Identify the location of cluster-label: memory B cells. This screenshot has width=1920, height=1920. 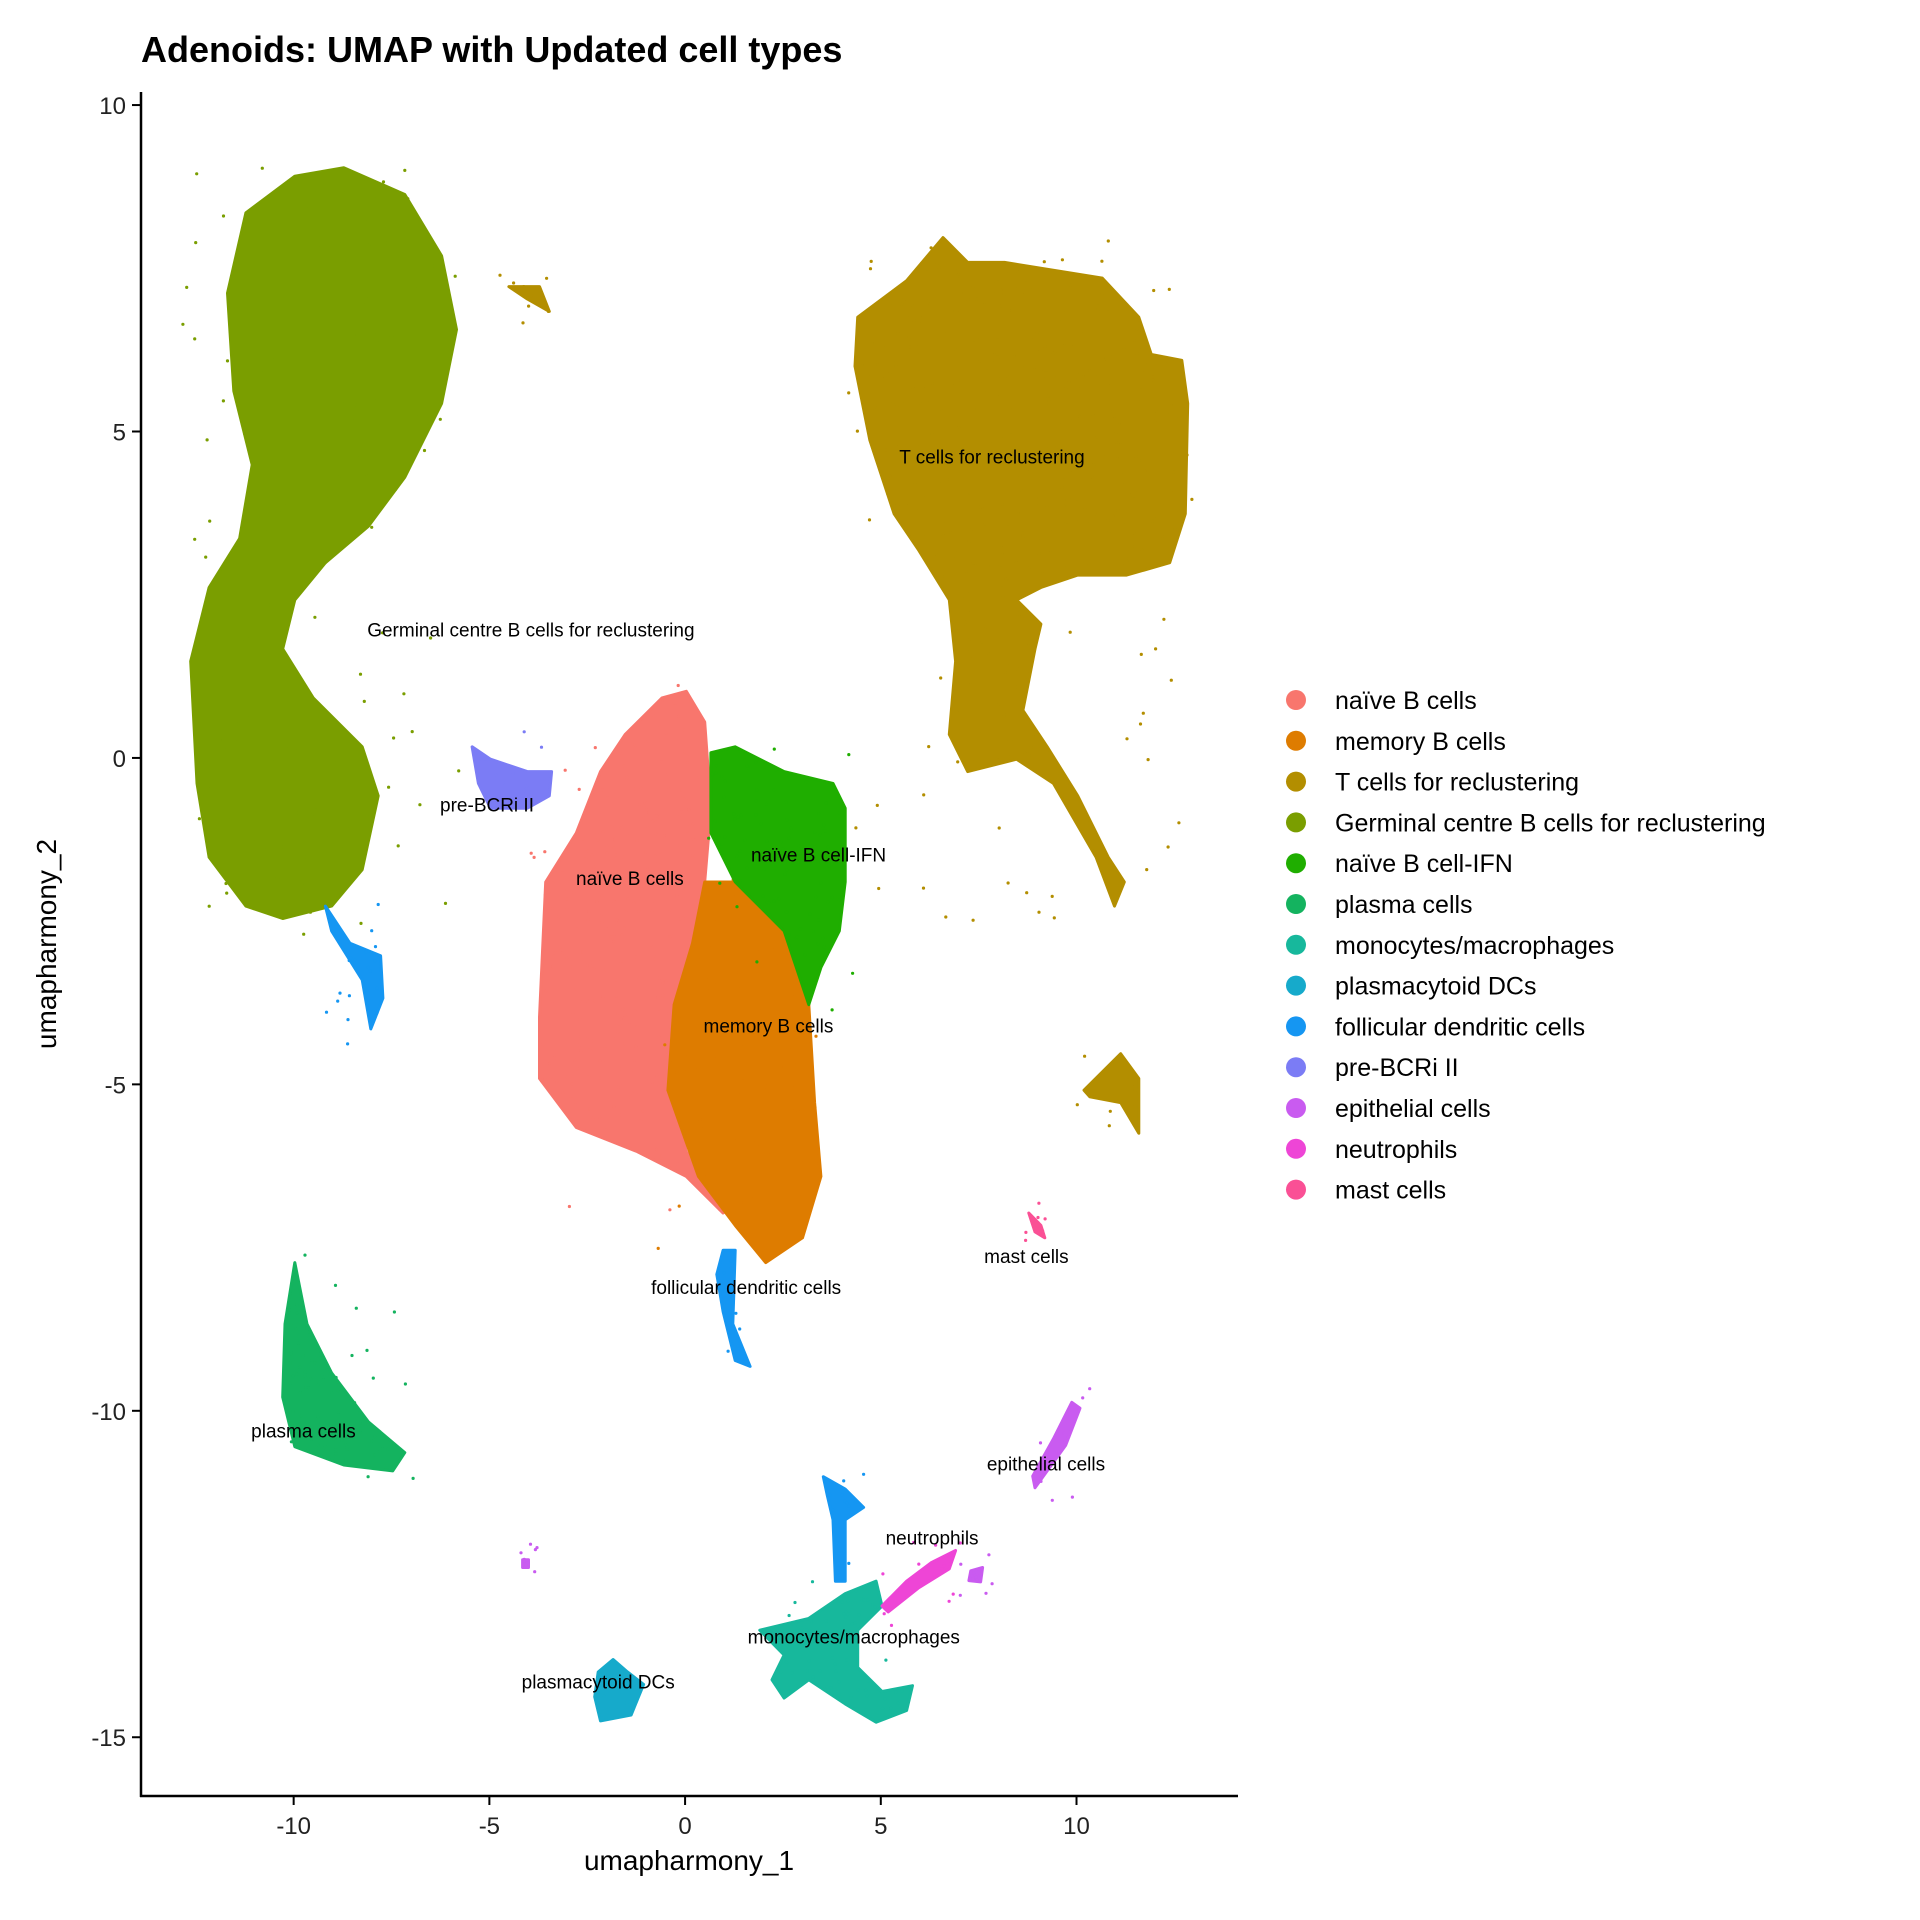
(769, 1027).